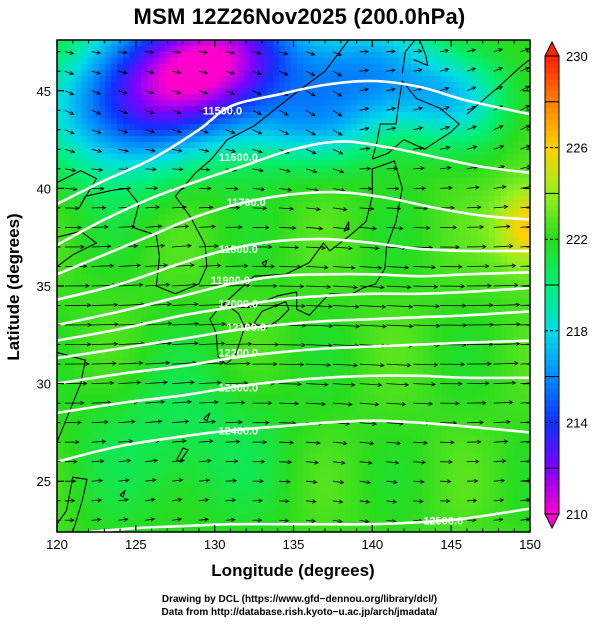 Image resolution: width=599 pixels, height=625 pixels. What do you see at coordinates (44, 481) in the screenshot?
I see `y-tick-label: 25` at bounding box center [44, 481].